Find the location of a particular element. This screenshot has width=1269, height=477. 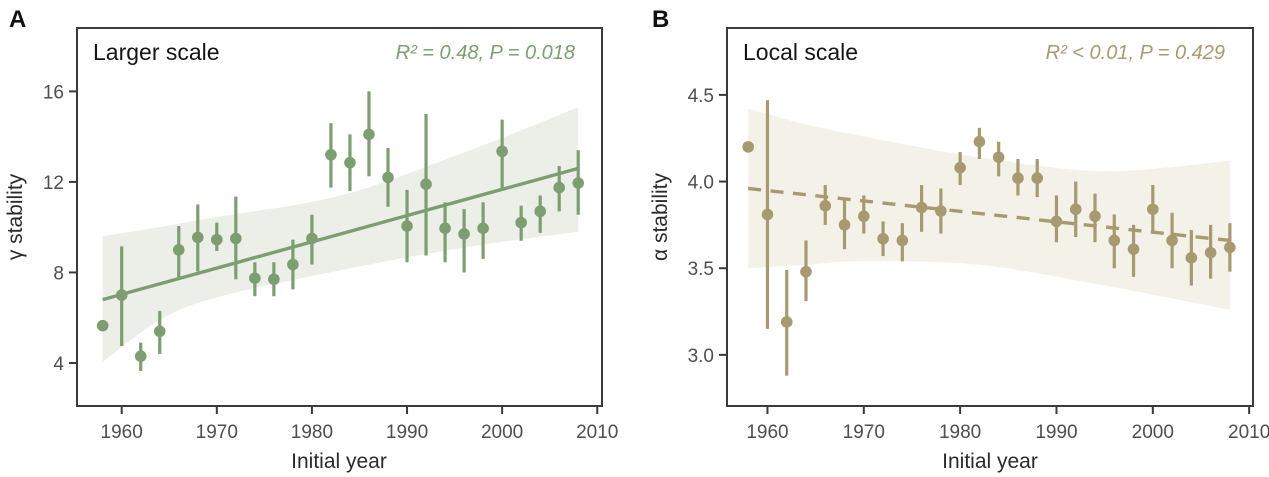

y-tick-label: 4 is located at coordinates (58, 364).